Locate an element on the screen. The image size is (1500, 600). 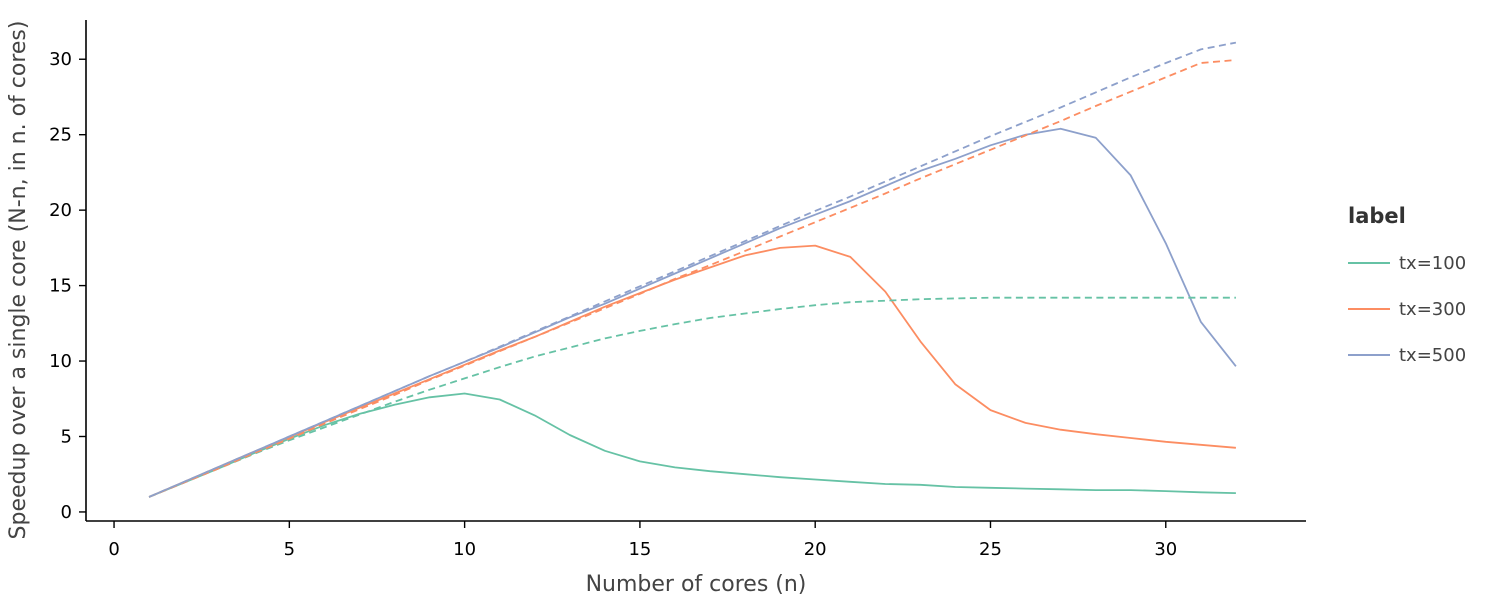
x-tick-label: 25 is located at coordinates (990, 549).